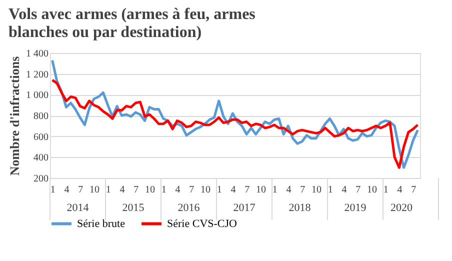  I want to click on y-tick-label: 1 400, so click(37, 54).